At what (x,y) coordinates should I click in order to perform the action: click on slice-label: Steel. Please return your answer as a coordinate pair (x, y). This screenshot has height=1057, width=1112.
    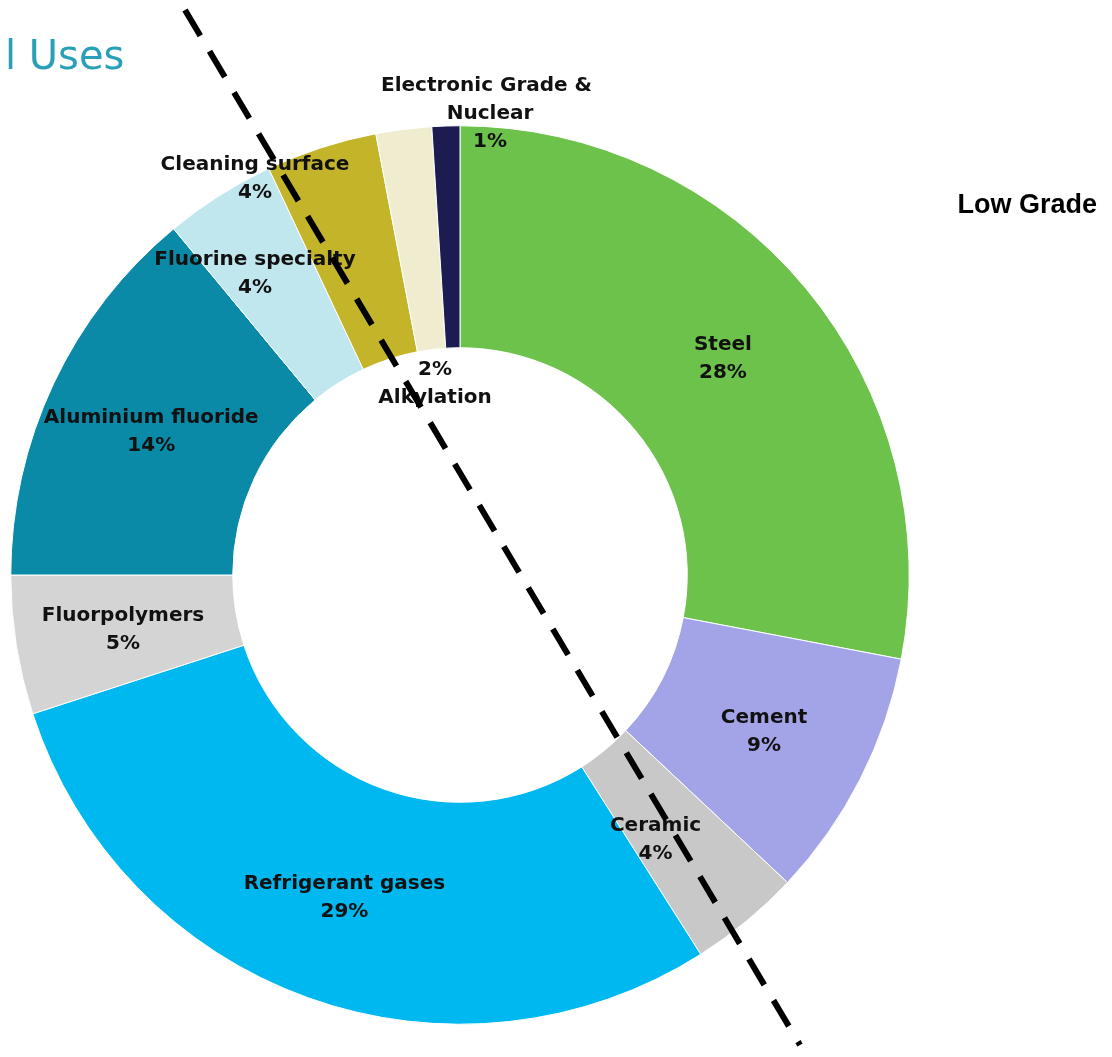
    Looking at the image, I should click on (722, 343).